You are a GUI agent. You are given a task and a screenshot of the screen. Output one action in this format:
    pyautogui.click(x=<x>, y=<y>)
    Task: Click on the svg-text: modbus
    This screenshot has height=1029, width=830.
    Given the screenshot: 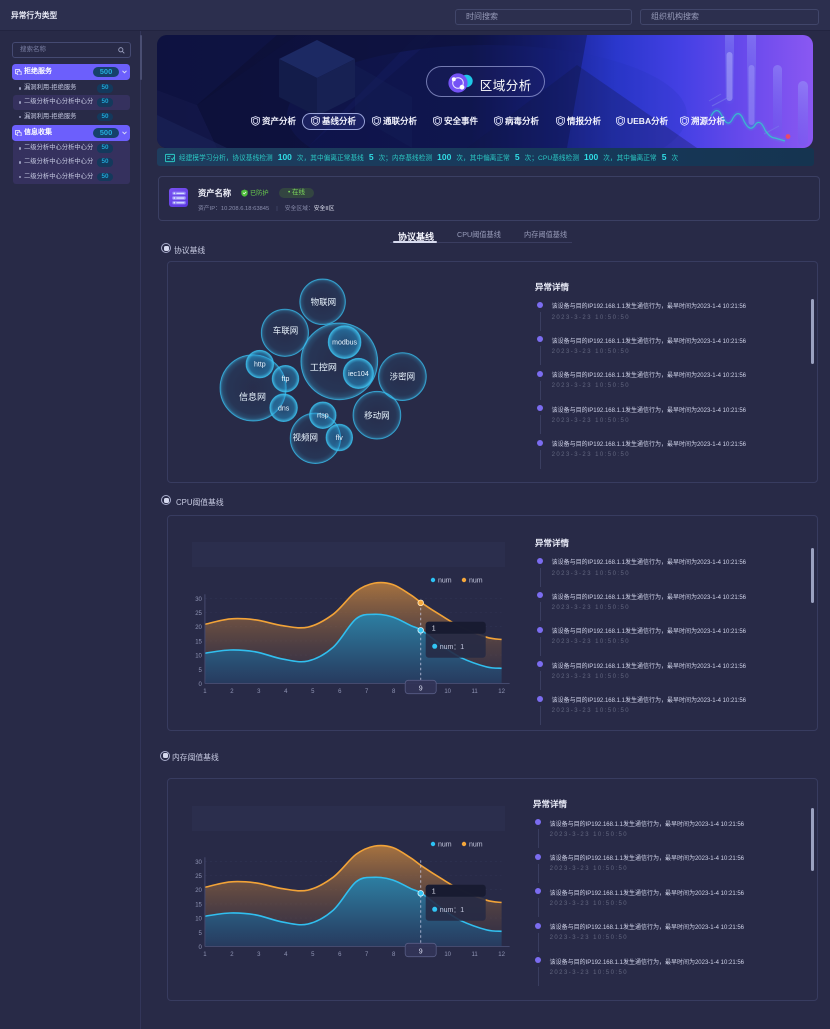 What is the action you would take?
    pyautogui.click(x=344, y=343)
    